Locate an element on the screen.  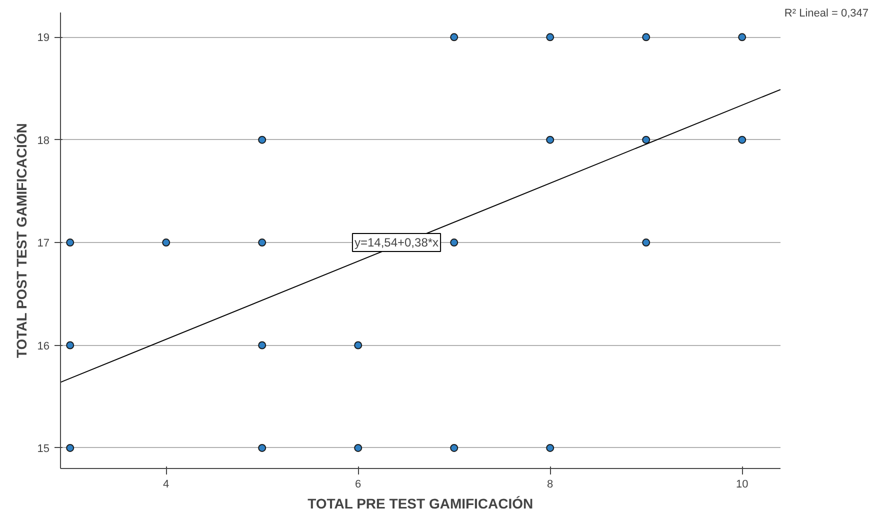
x-tick-label: 8 is located at coordinates (550, 484).